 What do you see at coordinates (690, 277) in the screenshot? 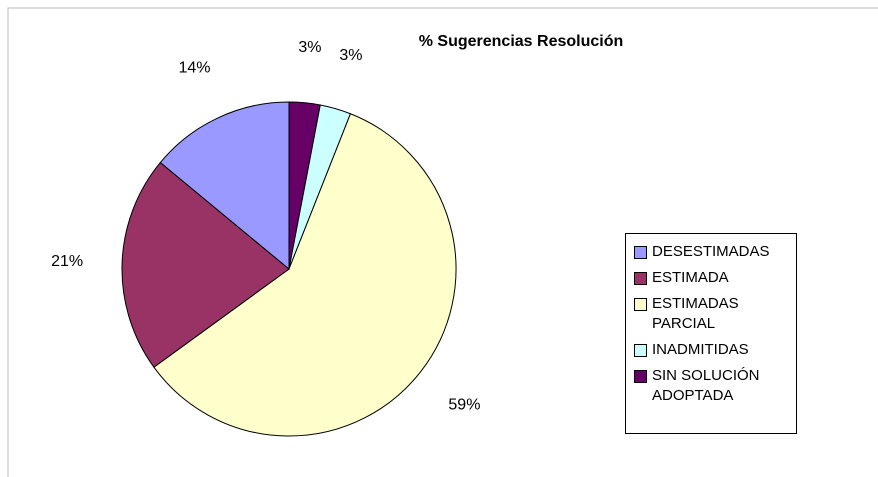
I see `legend-label: ESTIMADA` at bounding box center [690, 277].